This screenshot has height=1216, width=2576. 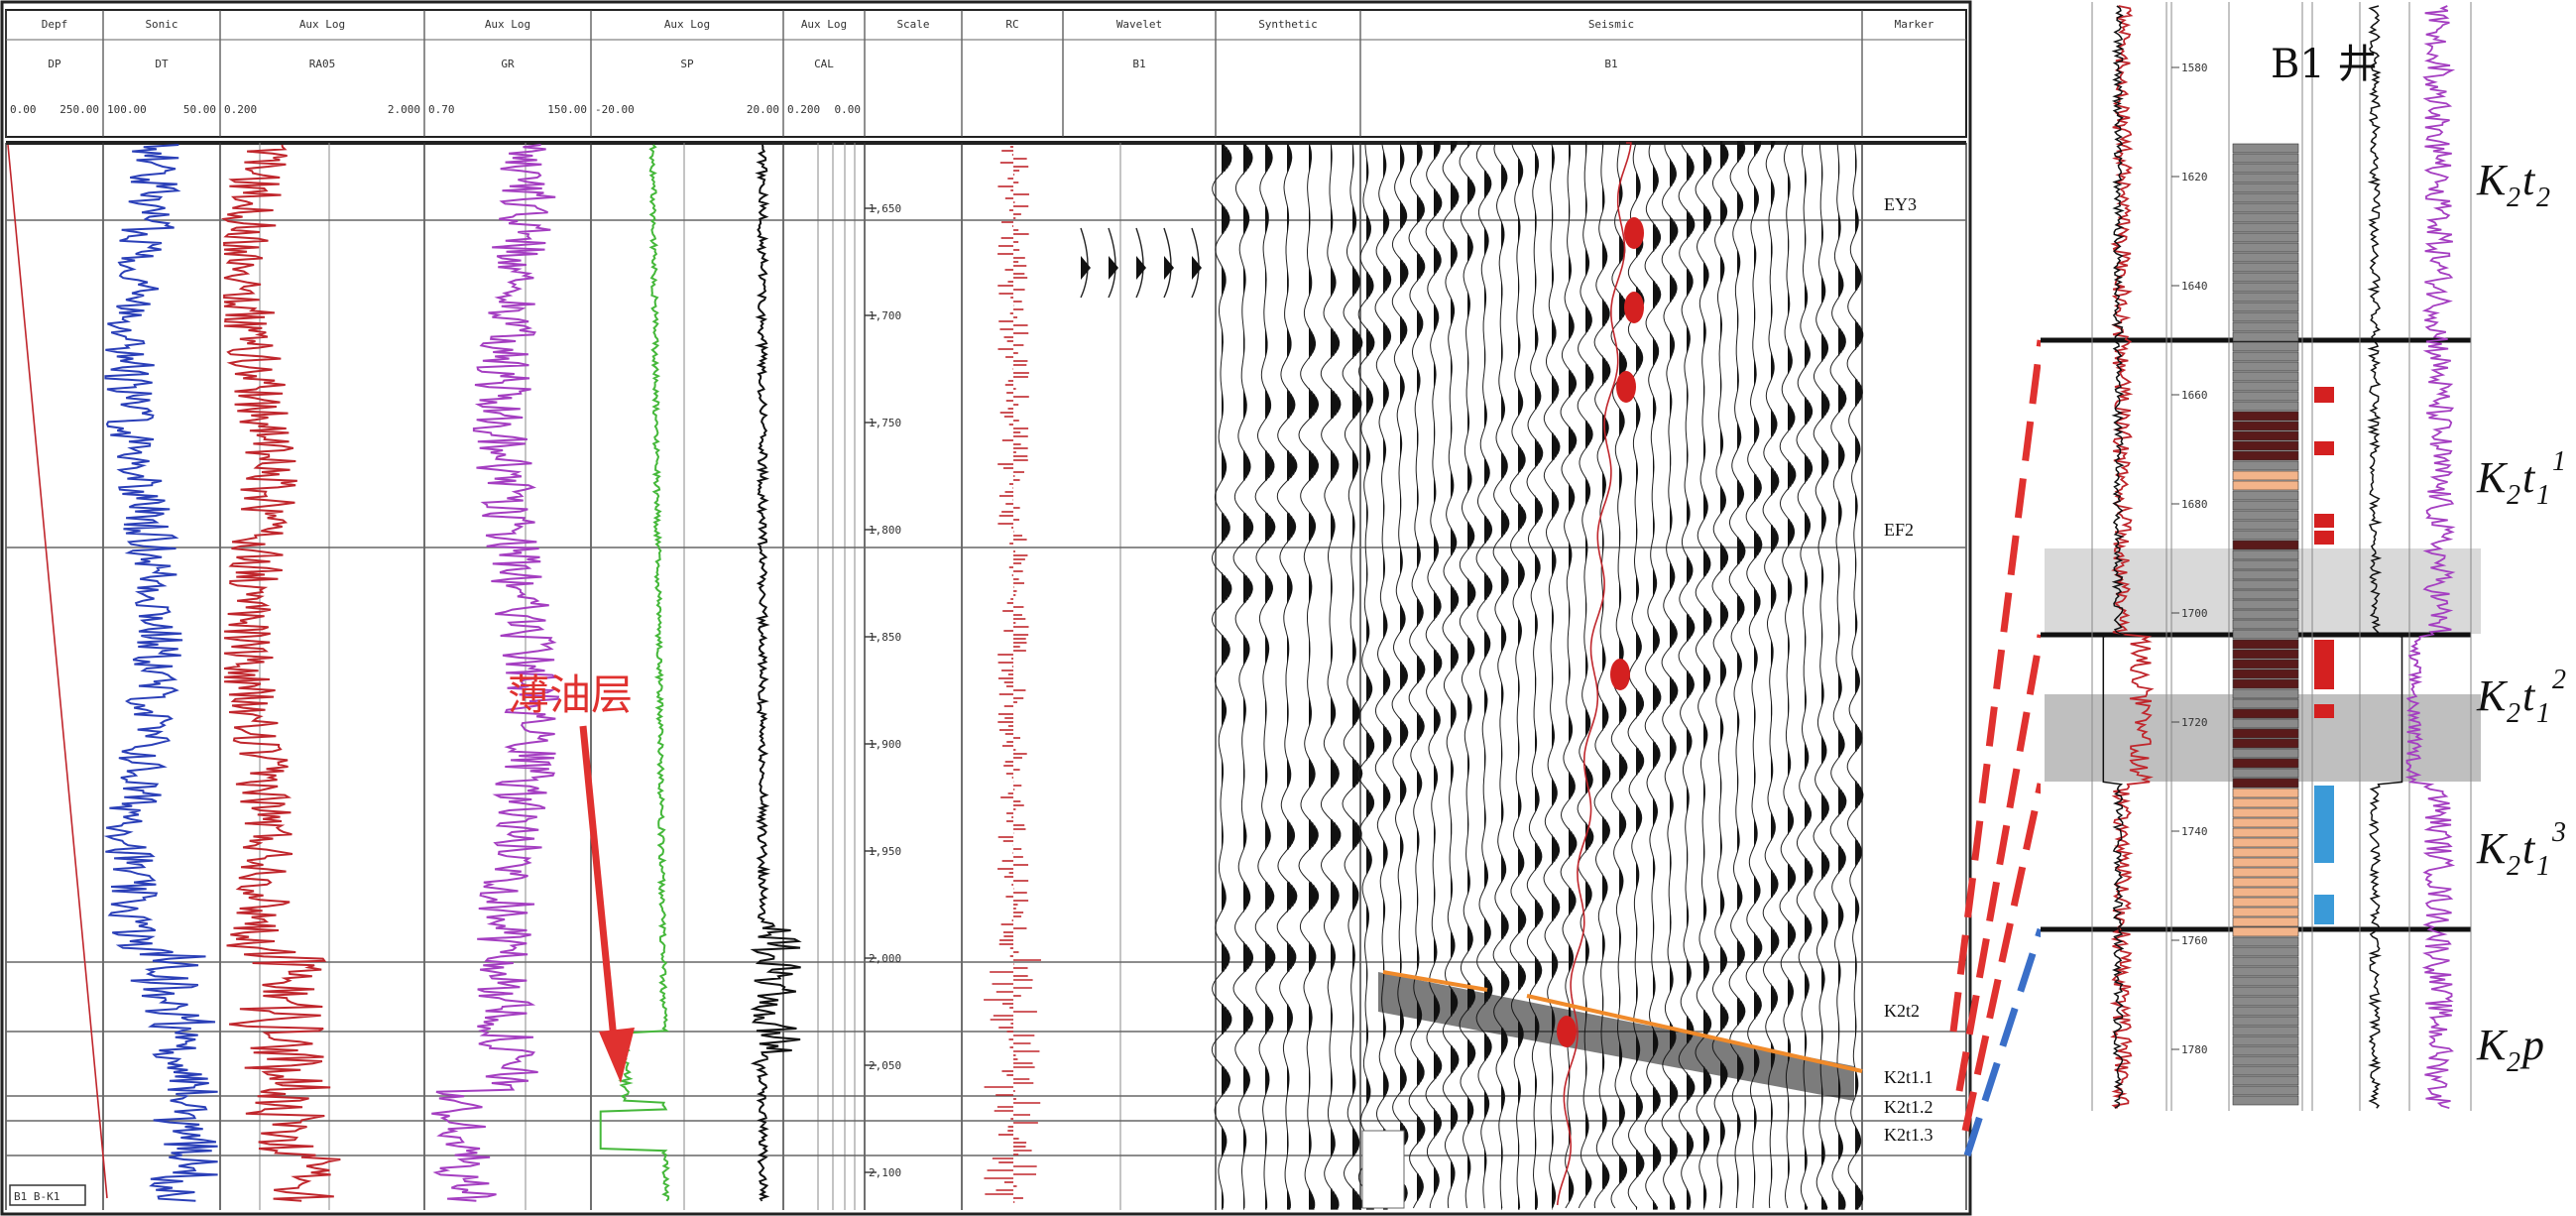 I want to click on bottom-label-box, so click(x=47, y=1195).